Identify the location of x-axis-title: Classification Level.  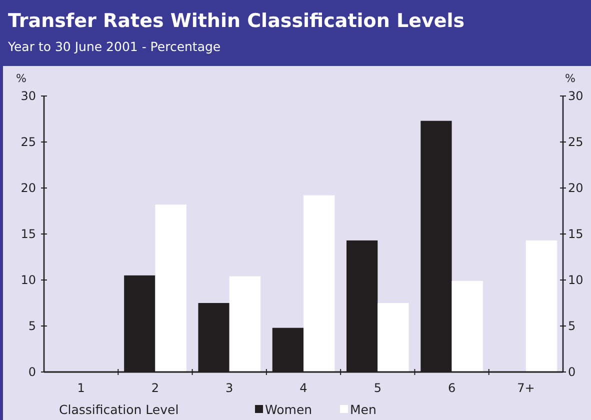
(119, 409).